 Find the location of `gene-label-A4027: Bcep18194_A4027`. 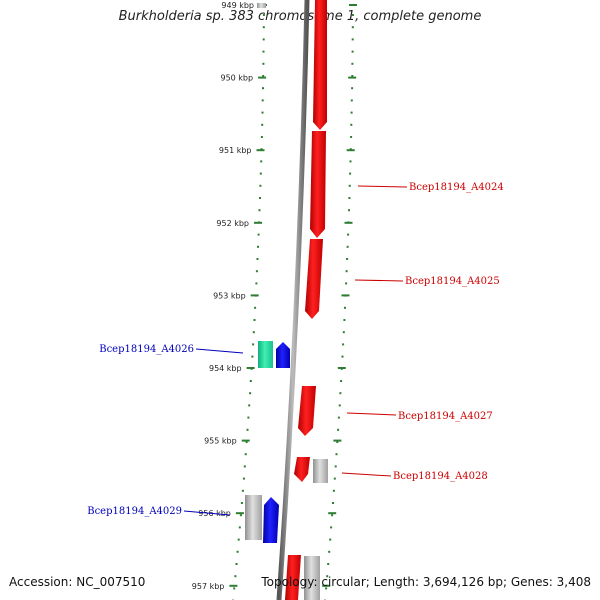

gene-label-A4027: Bcep18194_A4027 is located at coordinates (445, 416).